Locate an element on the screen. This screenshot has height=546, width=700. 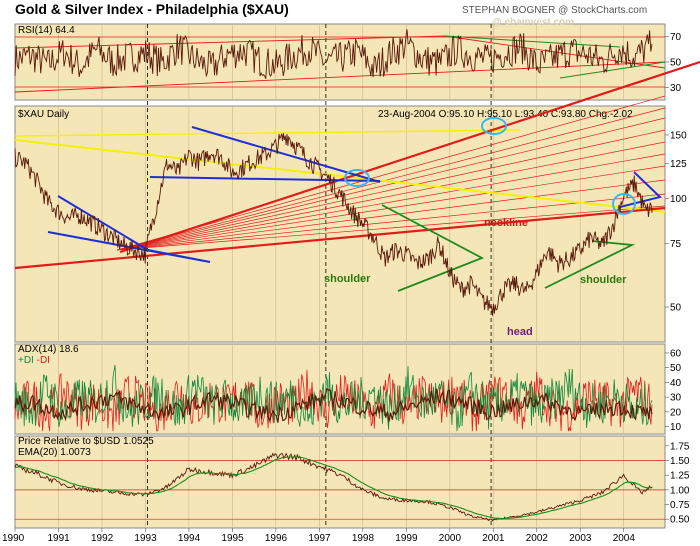
x-tick-label: 1991 is located at coordinates (58, 538).